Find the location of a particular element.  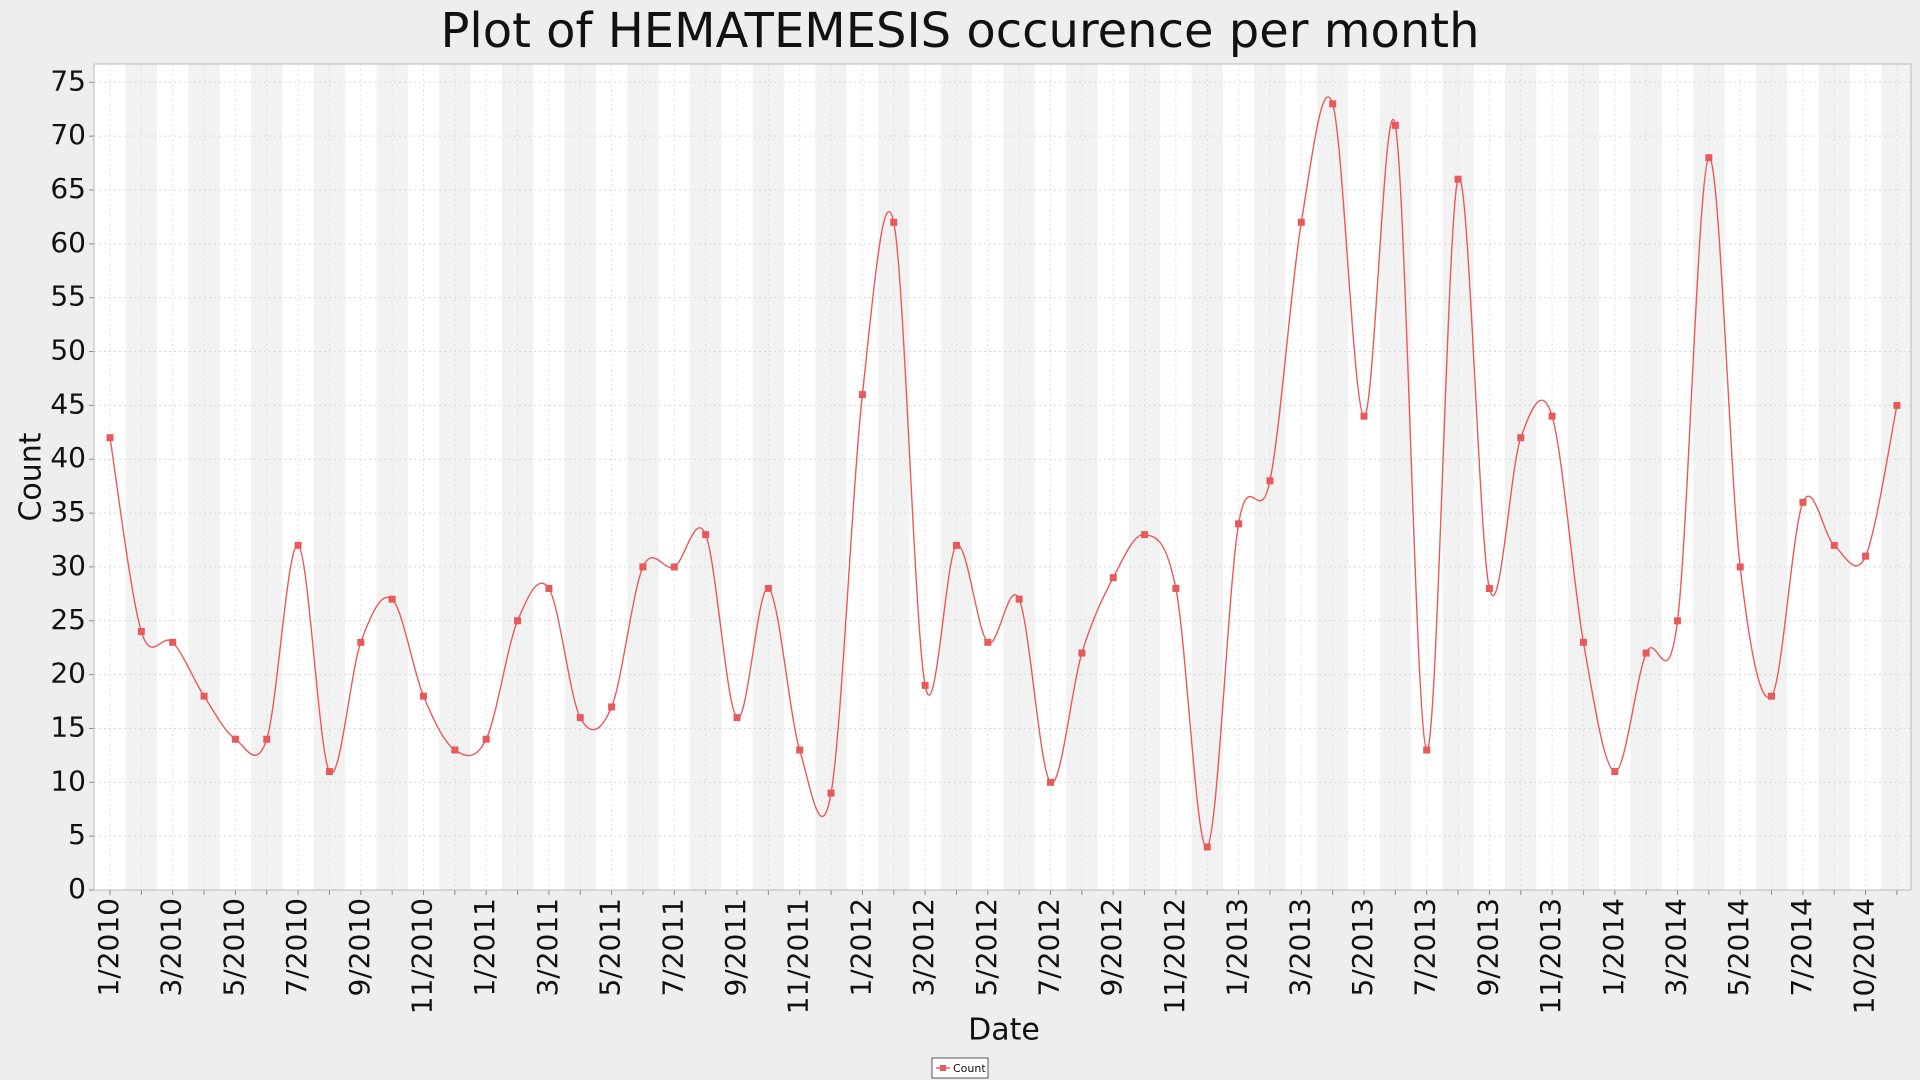

chart-title: Plot of HEMATEMESIS occurence per month is located at coordinates (959, 31).